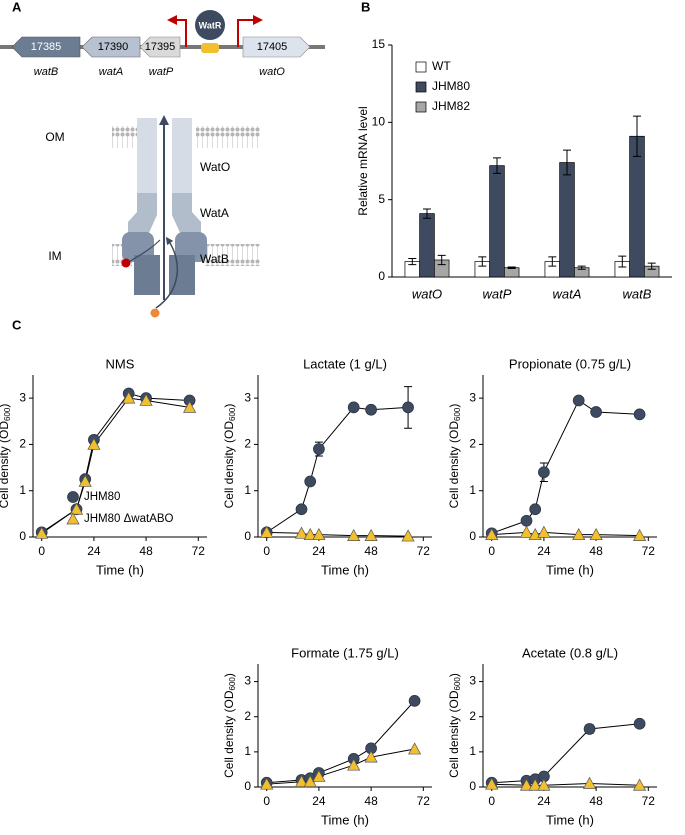 The image size is (685, 835). Describe the element at coordinates (46, 47) in the screenshot. I see `gene-id: 17385` at that location.